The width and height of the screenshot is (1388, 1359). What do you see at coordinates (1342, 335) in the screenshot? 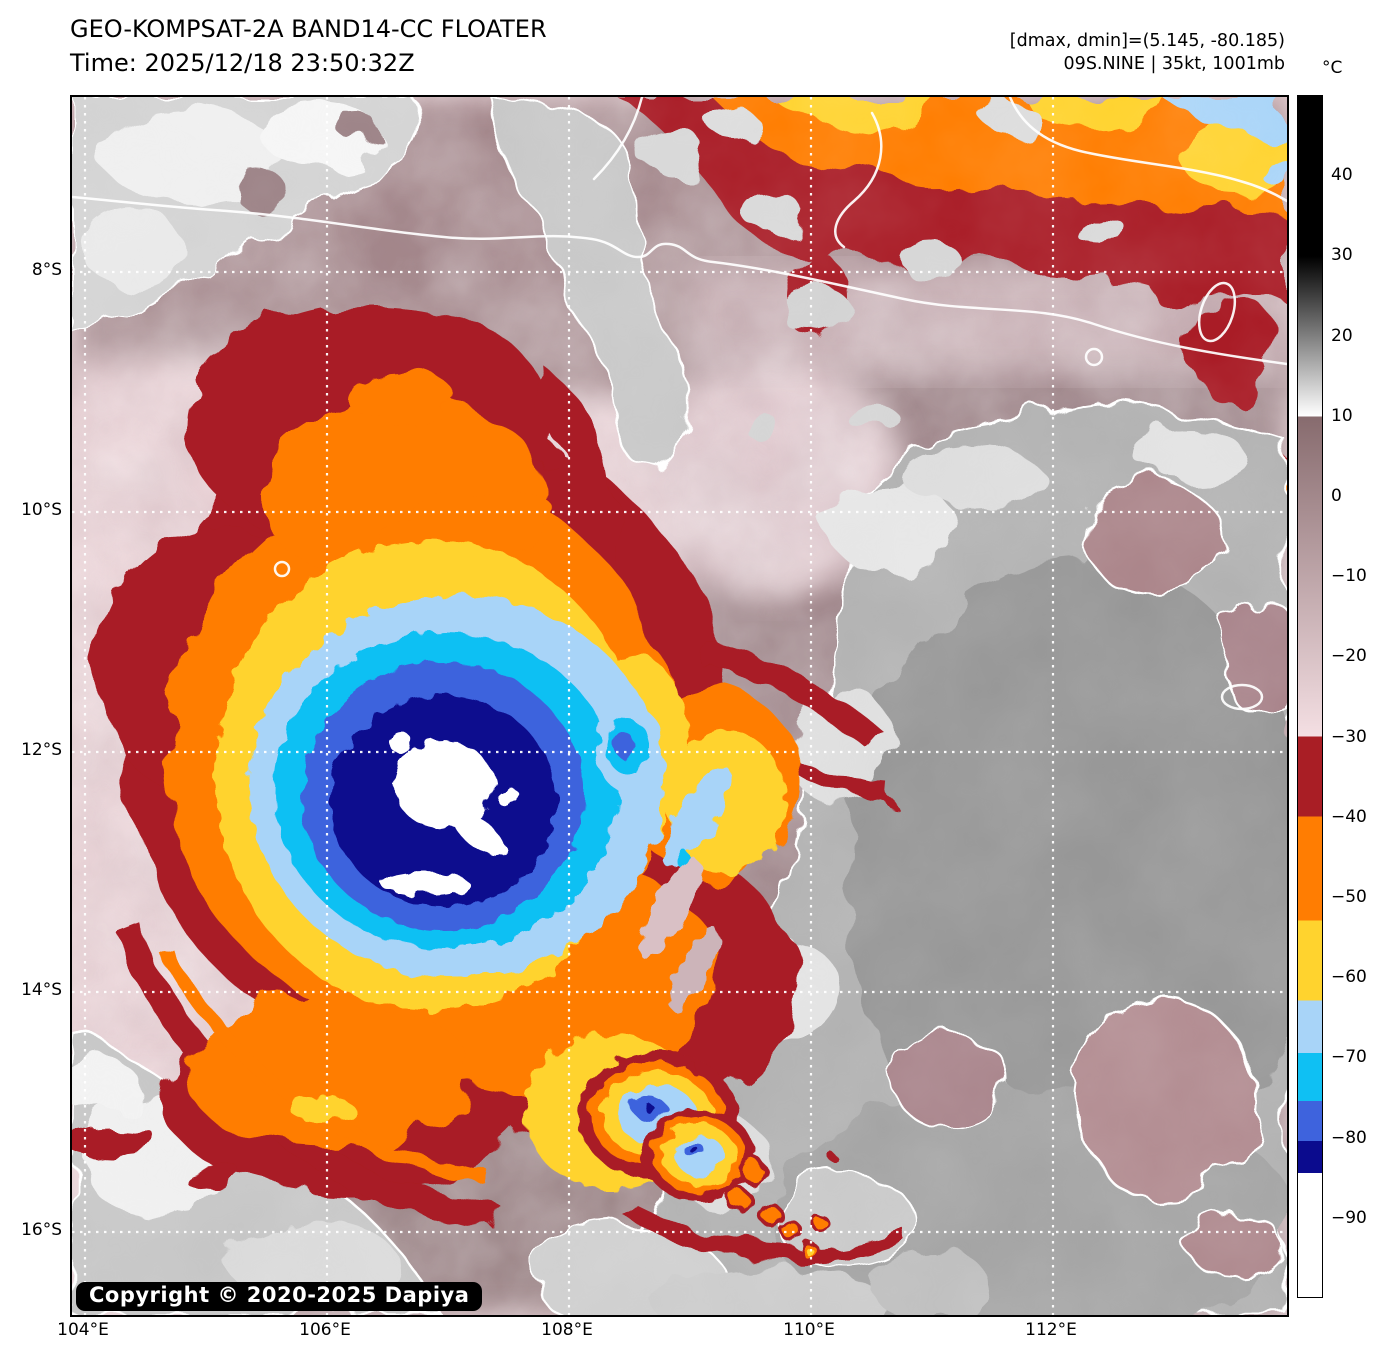
I see `colorbar-tick-label: 20` at bounding box center [1342, 335].